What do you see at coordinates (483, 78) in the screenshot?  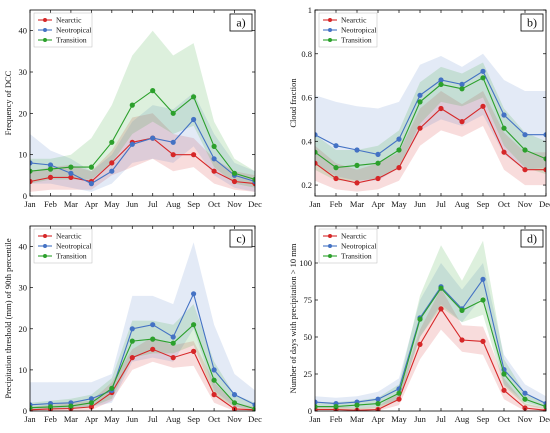 I see `point-transition-sep` at bounding box center [483, 78].